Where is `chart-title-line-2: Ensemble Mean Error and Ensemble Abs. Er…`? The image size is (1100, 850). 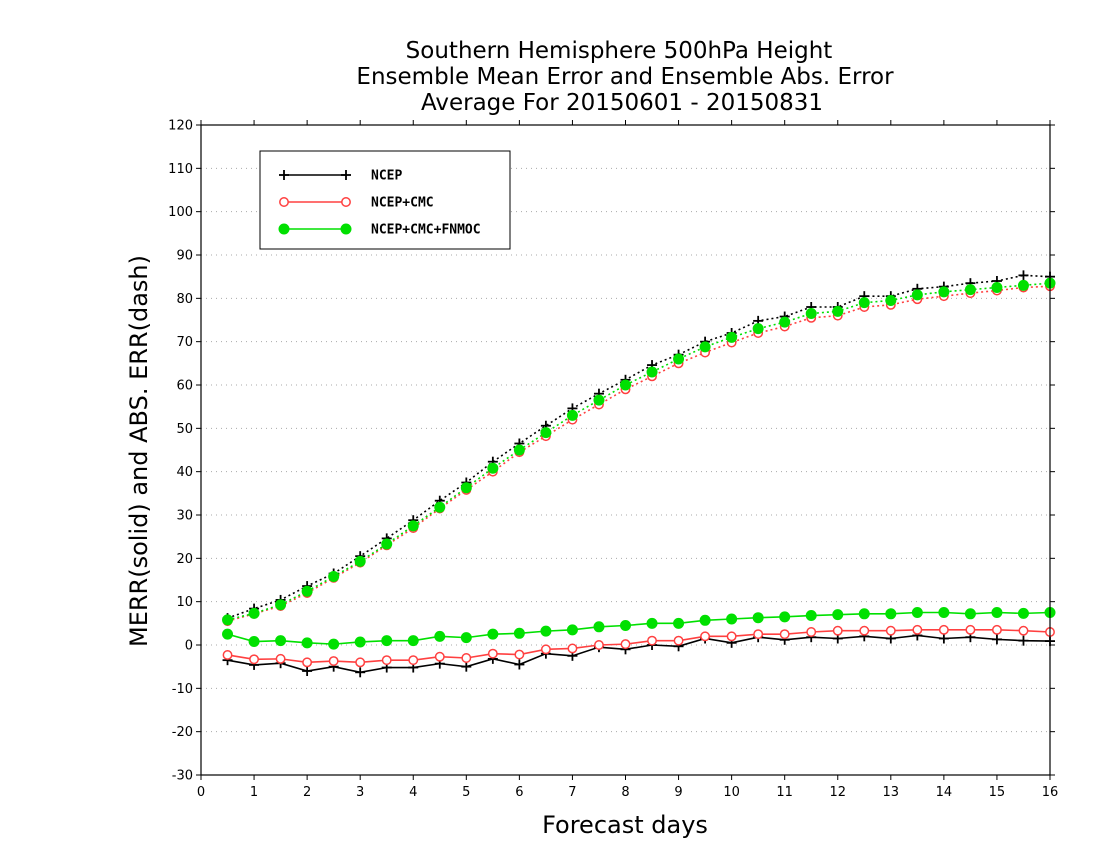
chart-title-line-2: Ensemble Mean Error and Ensemble Abs. Er… is located at coordinates (625, 77).